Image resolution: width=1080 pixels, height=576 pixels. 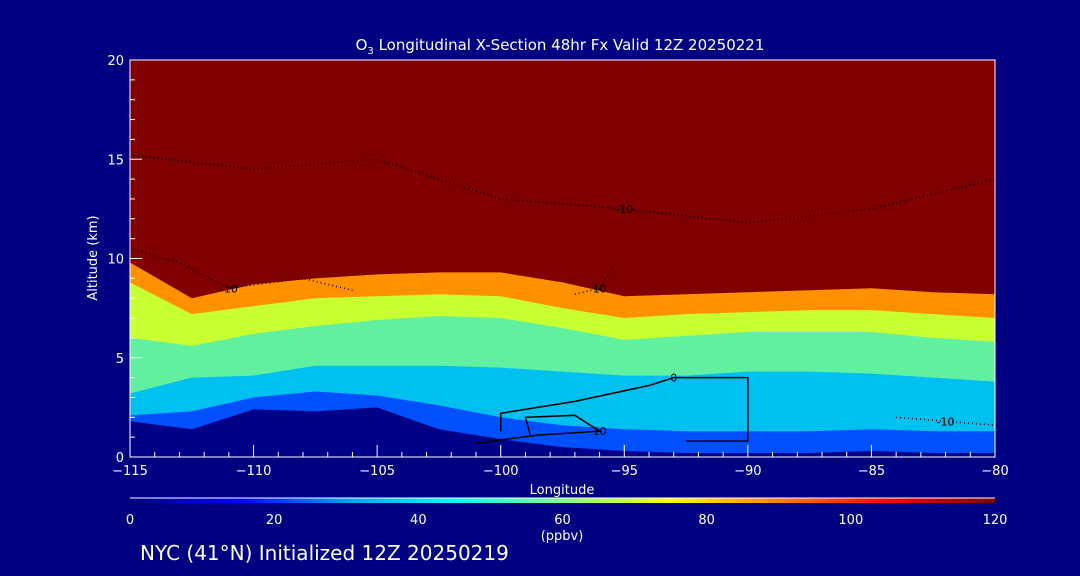 What do you see at coordinates (994, 471) in the screenshot?
I see `x-tick-label: −80` at bounding box center [994, 471].